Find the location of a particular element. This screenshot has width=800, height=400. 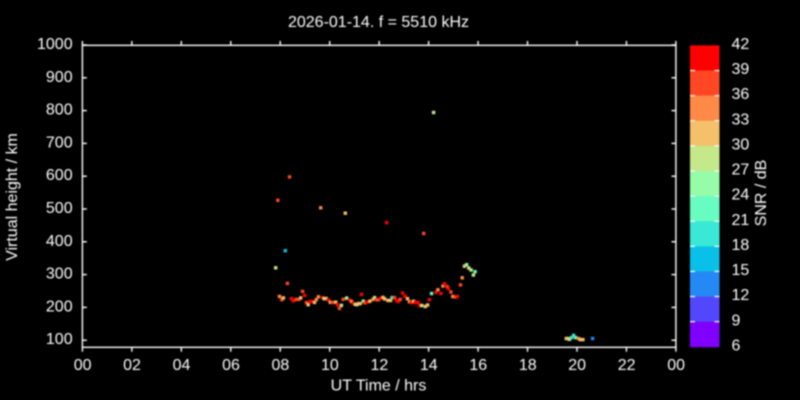

svg-text: 500 is located at coordinates (59, 208).